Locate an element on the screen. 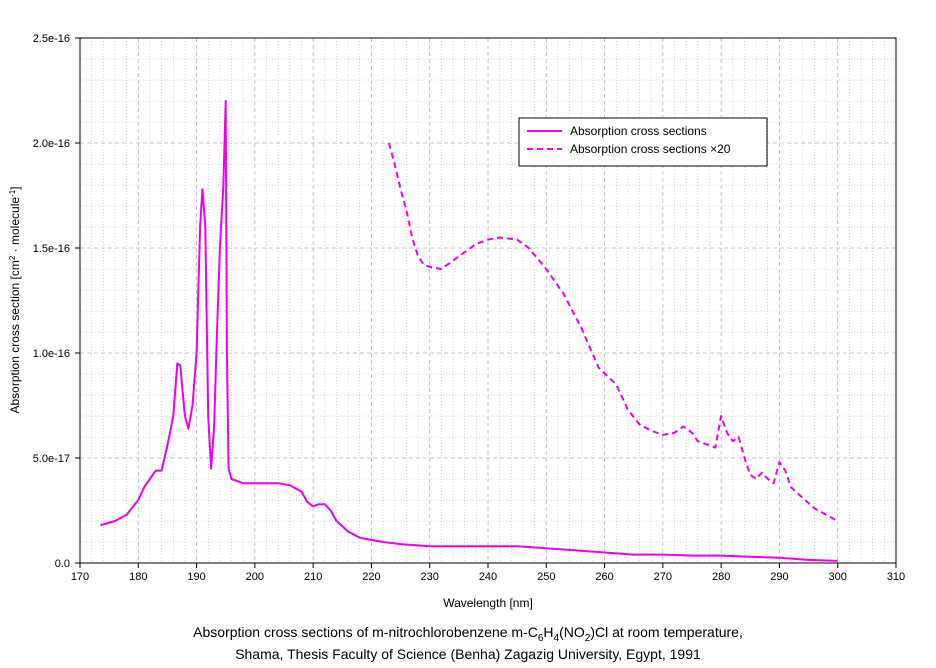 This screenshot has height=668, width=936. x-tick-label: 200 is located at coordinates (255, 577).